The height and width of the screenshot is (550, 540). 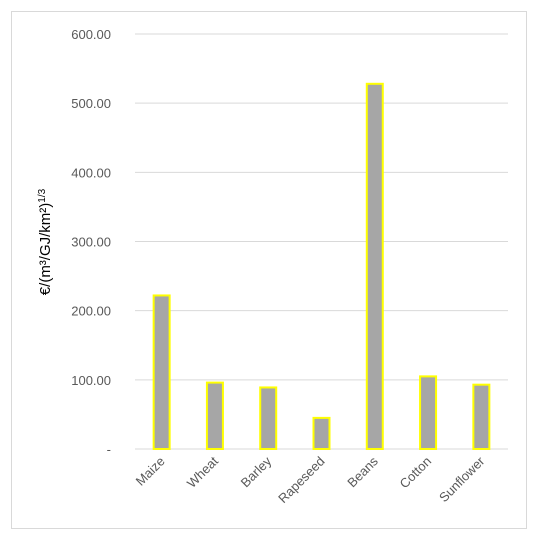 What do you see at coordinates (91, 34) in the screenshot?
I see `y-tick-label: 600.00` at bounding box center [91, 34].